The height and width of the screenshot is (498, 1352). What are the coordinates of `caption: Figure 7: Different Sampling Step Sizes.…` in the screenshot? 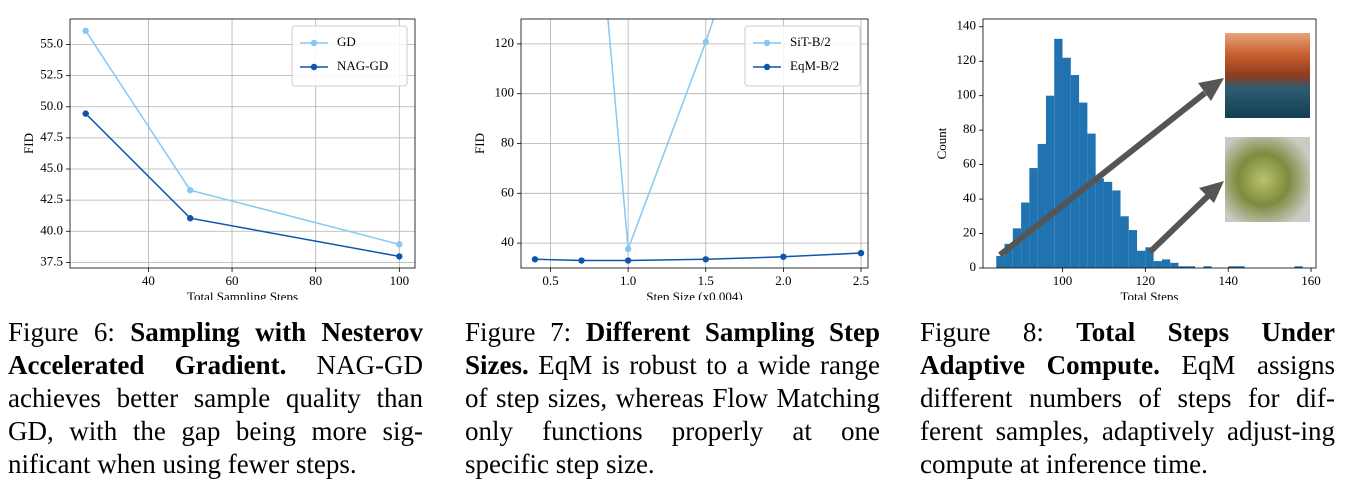 It's located at (672, 398).